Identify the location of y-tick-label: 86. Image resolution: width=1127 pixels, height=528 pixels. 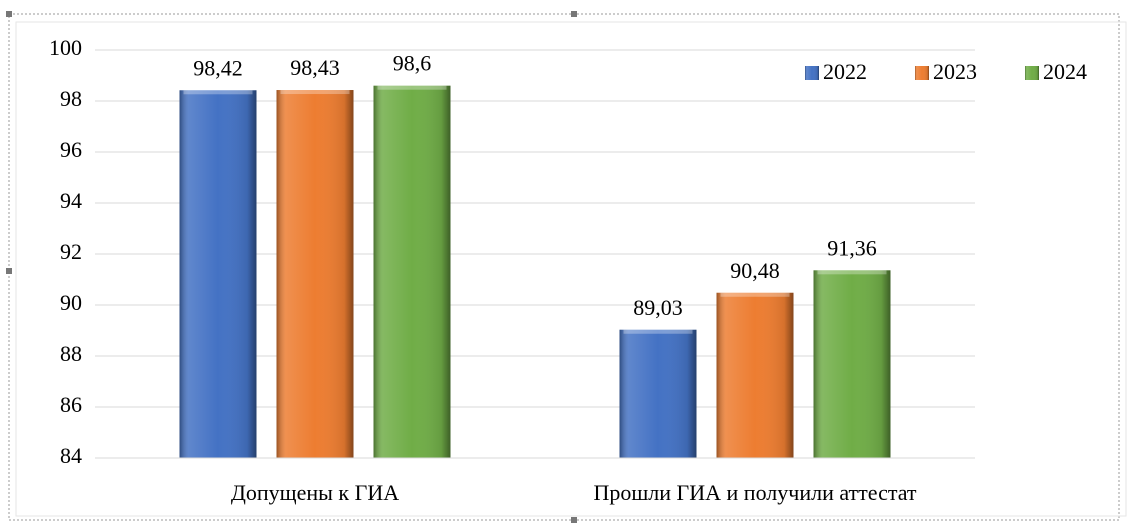
(71, 404).